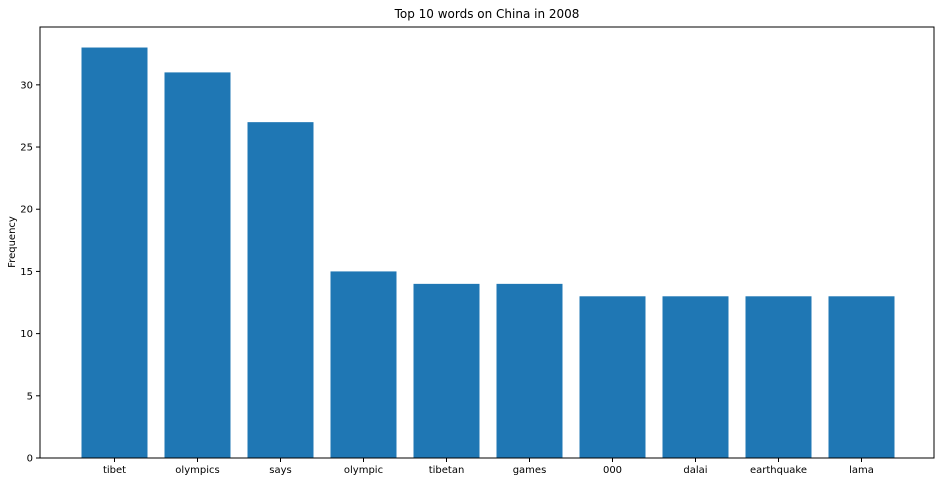  I want to click on bar-tibetan, so click(446, 370).